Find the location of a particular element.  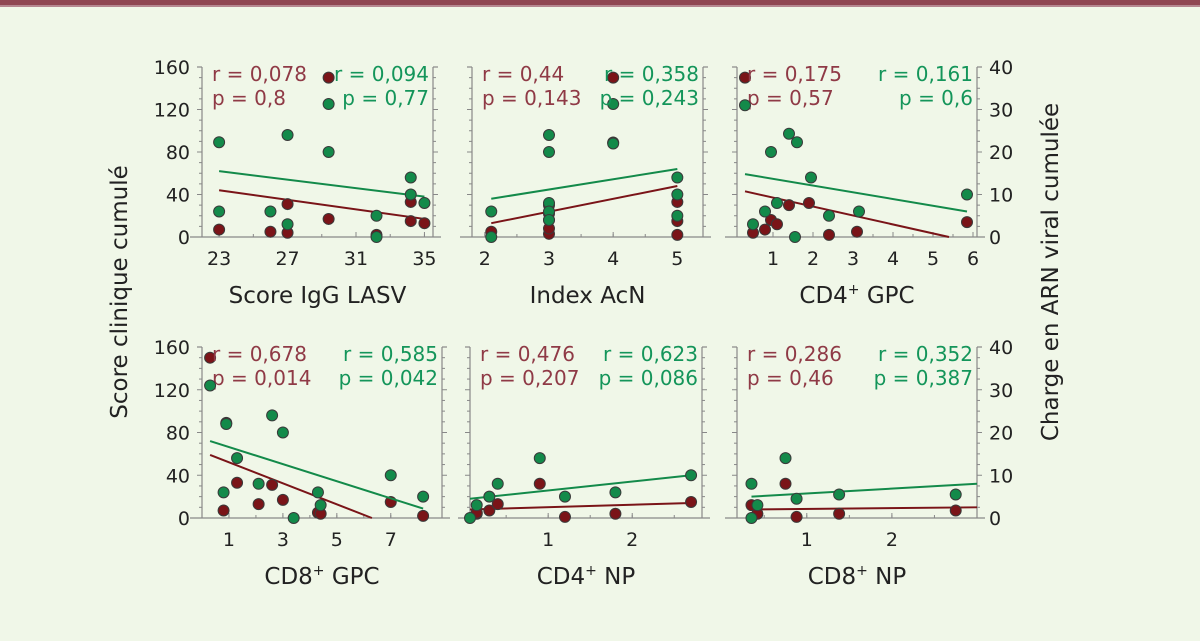

y-tick-label-right: 10 is located at coordinates (1001, 476).